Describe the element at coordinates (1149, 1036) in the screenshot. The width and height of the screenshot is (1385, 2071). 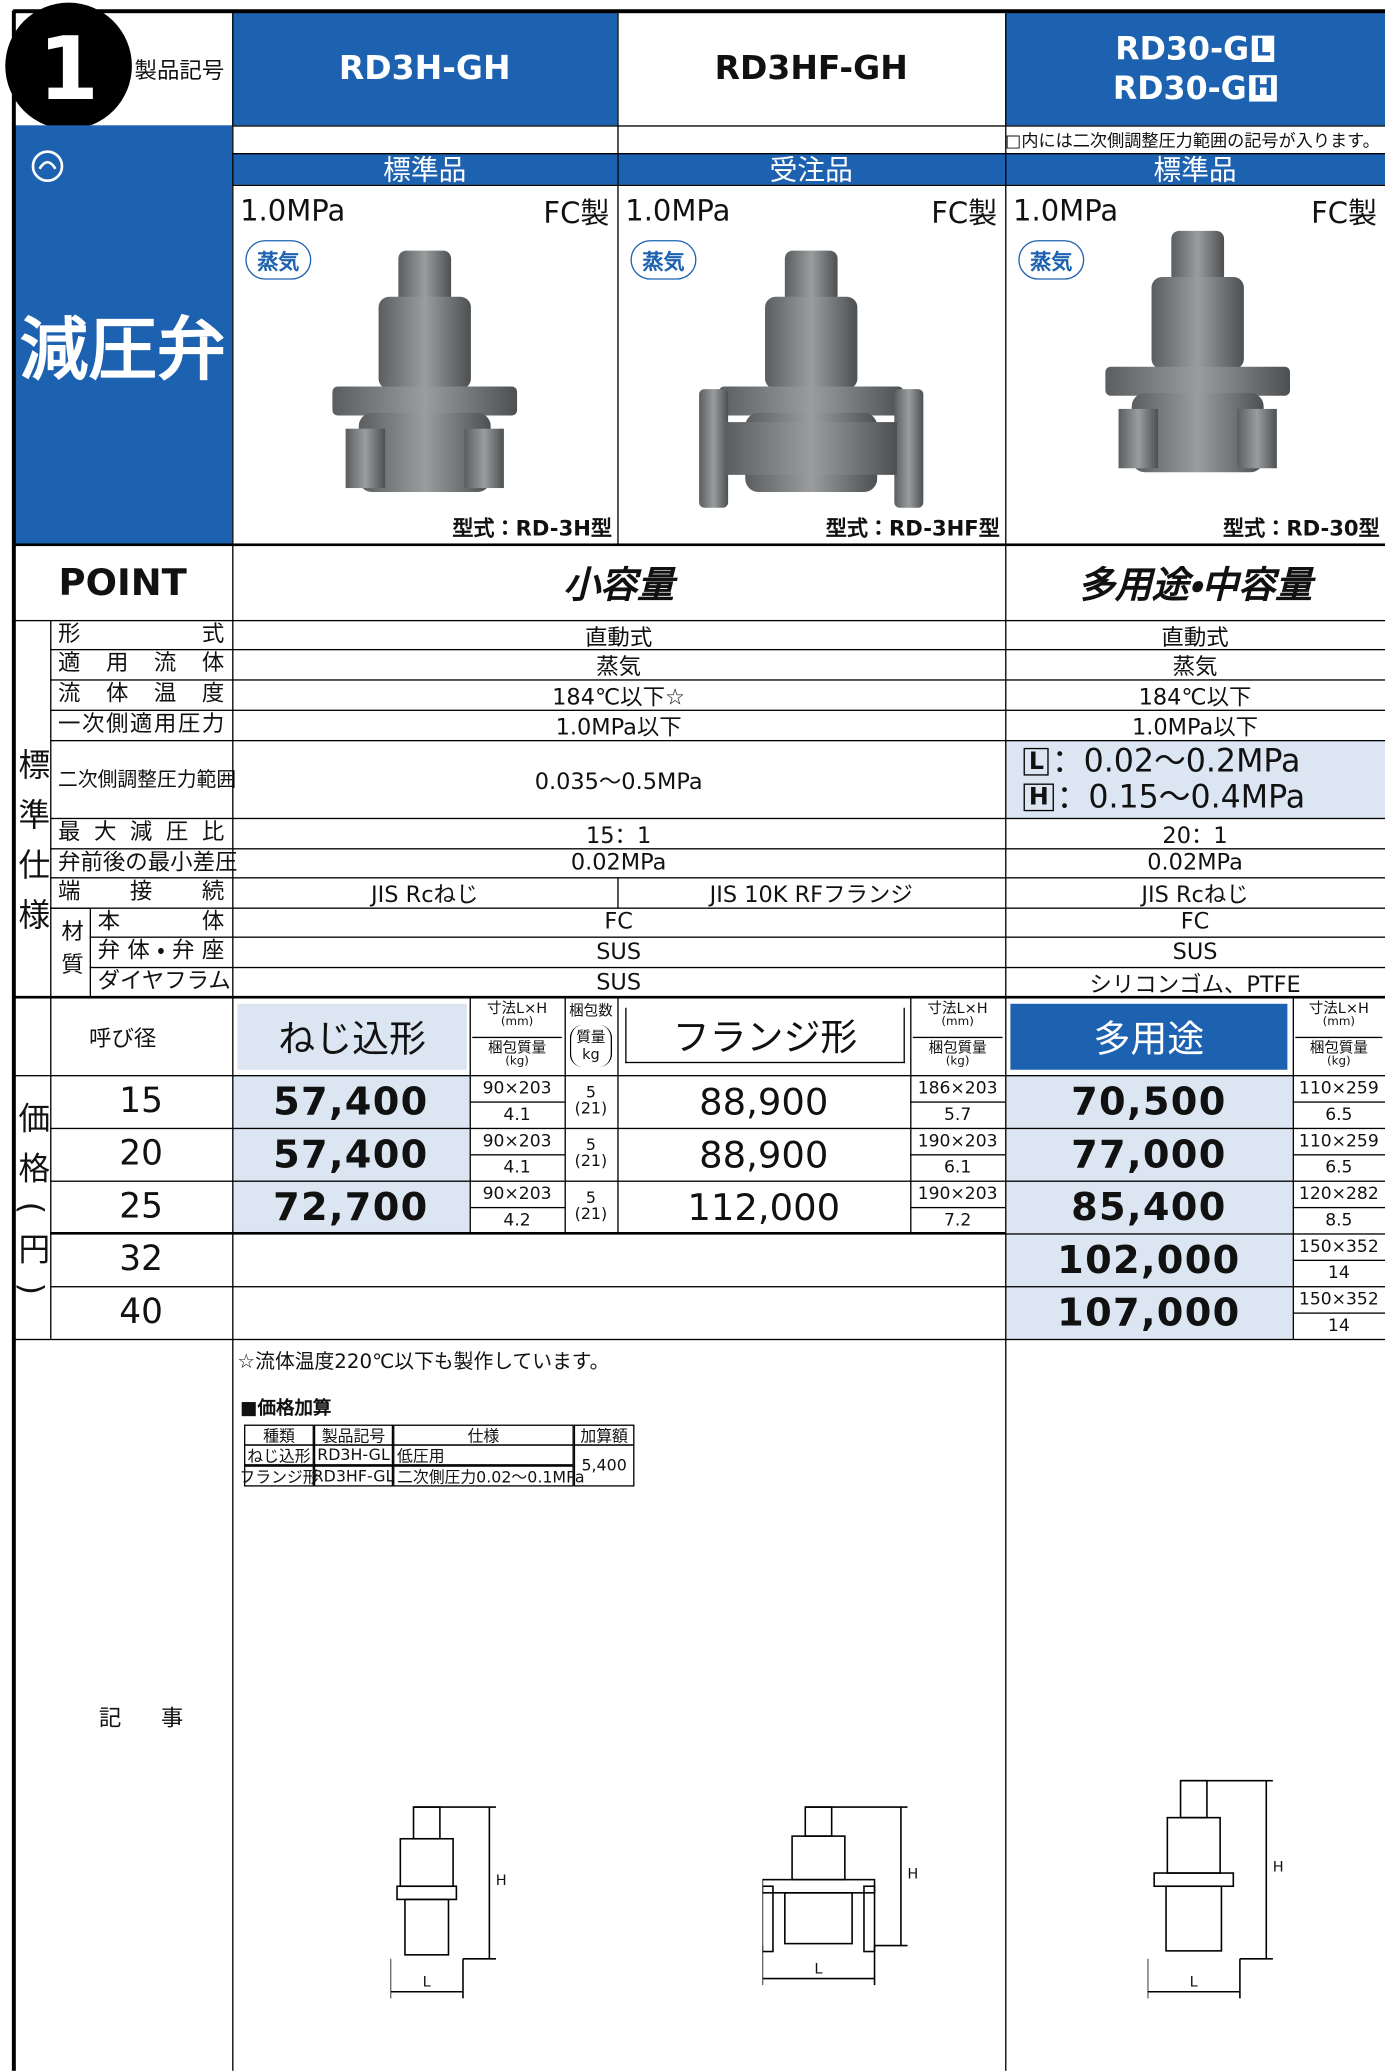
I see `type-label: 多用途` at that location.